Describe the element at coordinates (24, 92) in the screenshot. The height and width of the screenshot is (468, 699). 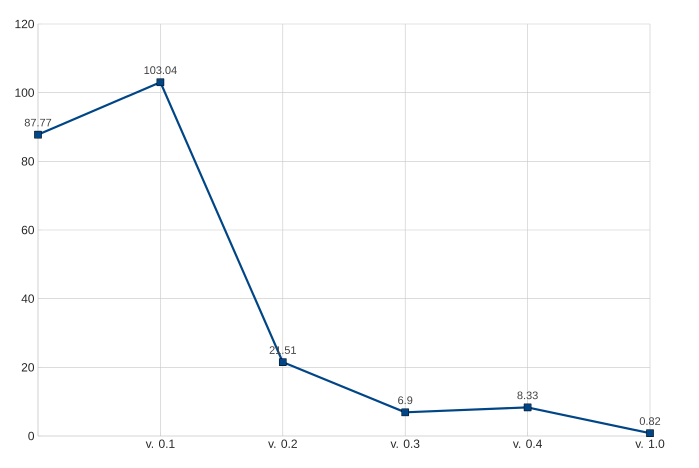
I see `y-tick-label: 100` at that location.